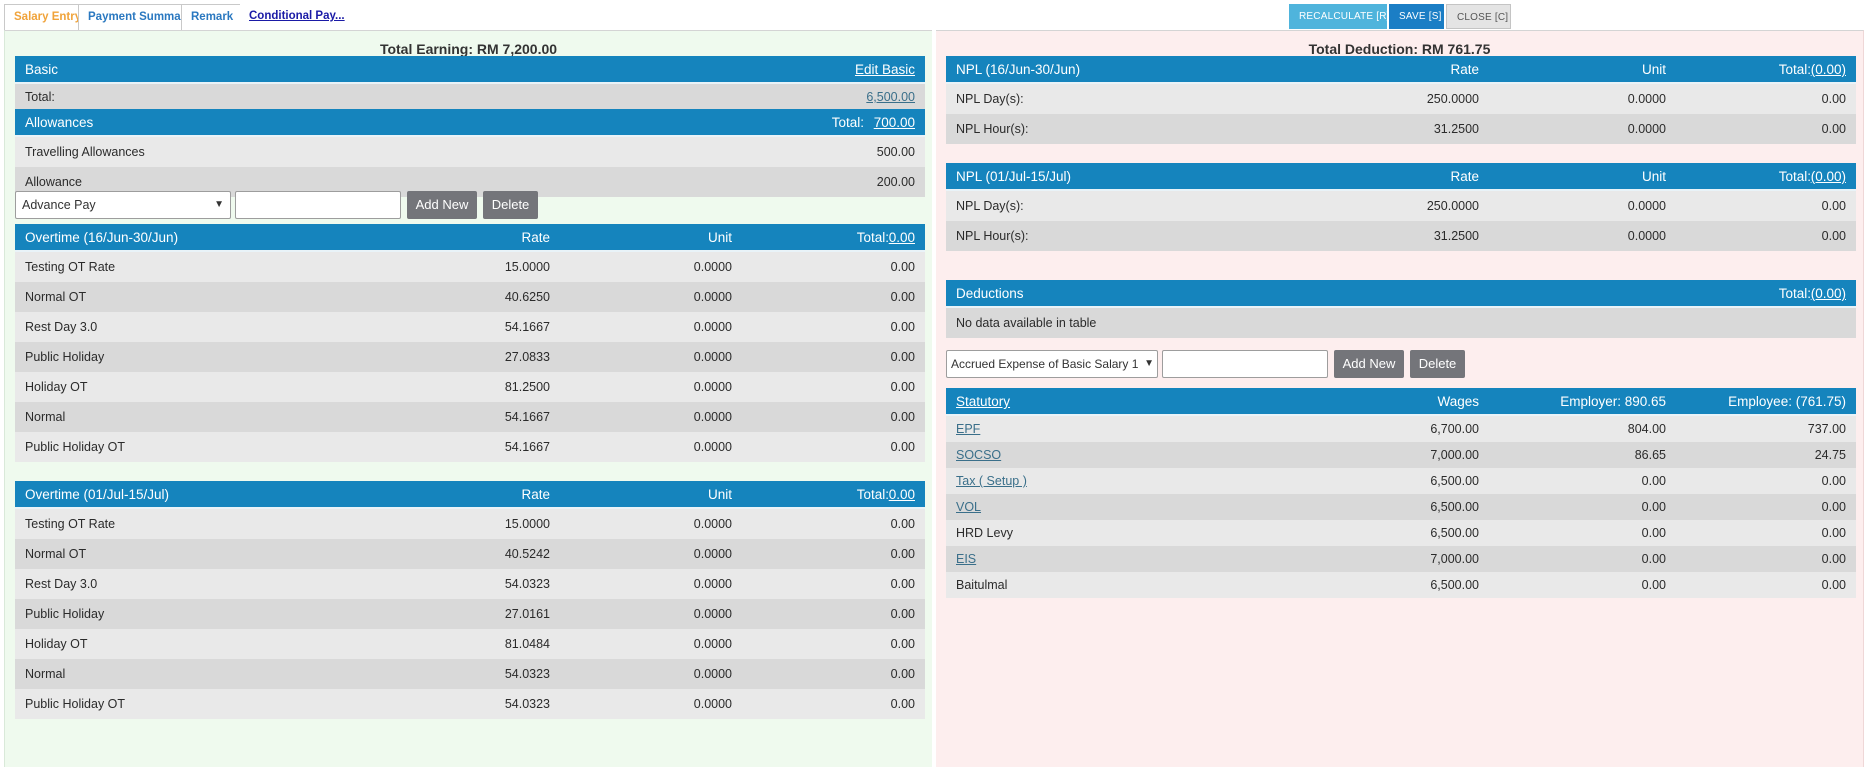 The image size is (1868, 767). I want to click on save-button: SAVE [S], so click(1416, 16).